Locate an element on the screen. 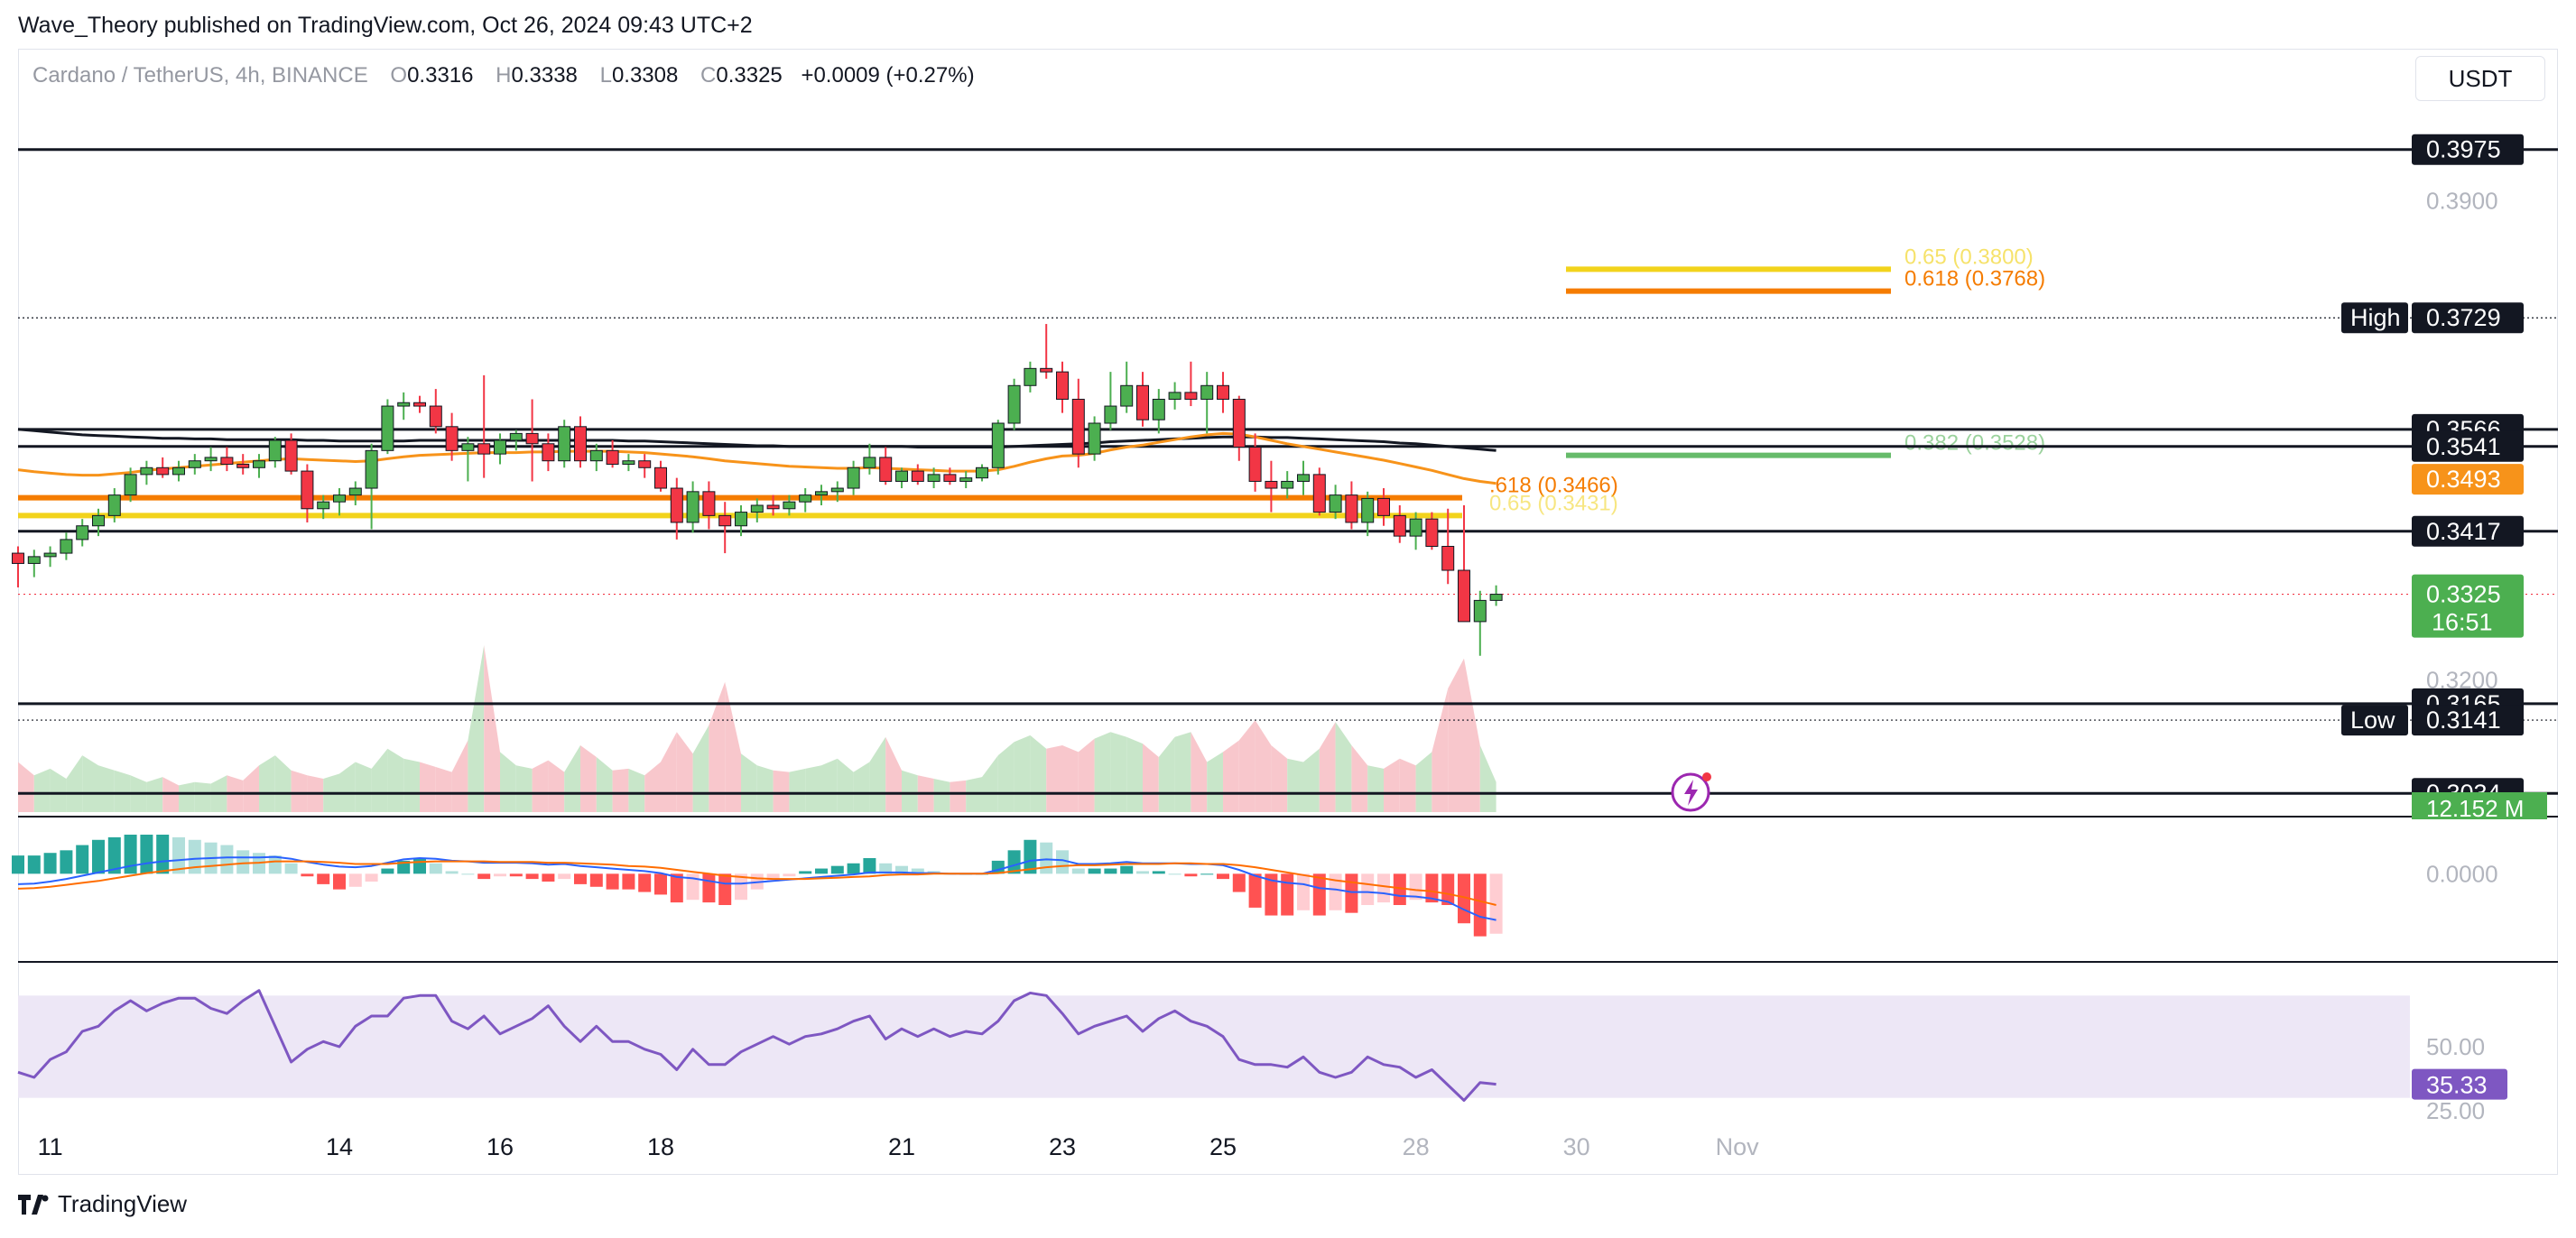 The width and height of the screenshot is (2576, 1238). macd-line is located at coordinates (757, 888).